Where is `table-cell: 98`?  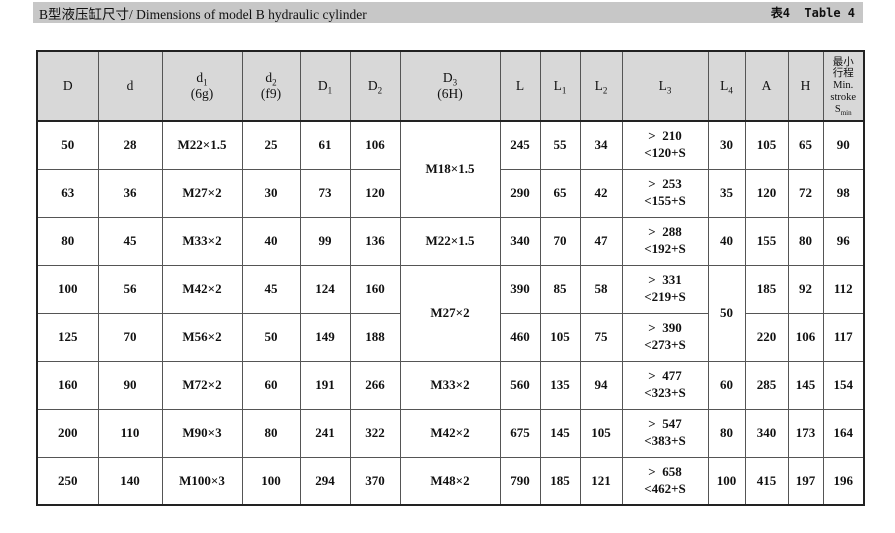
table-cell: 98 is located at coordinates (843, 193).